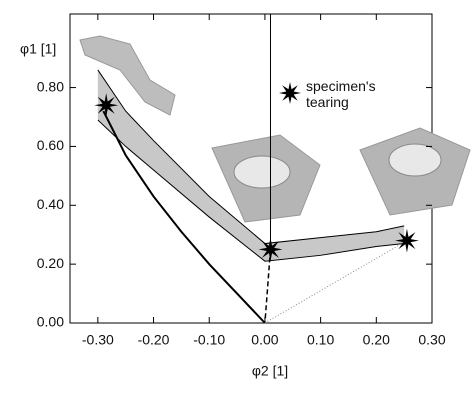 Image resolution: width=474 pixels, height=410 pixels. I want to click on inset-strip, so click(127, 75).